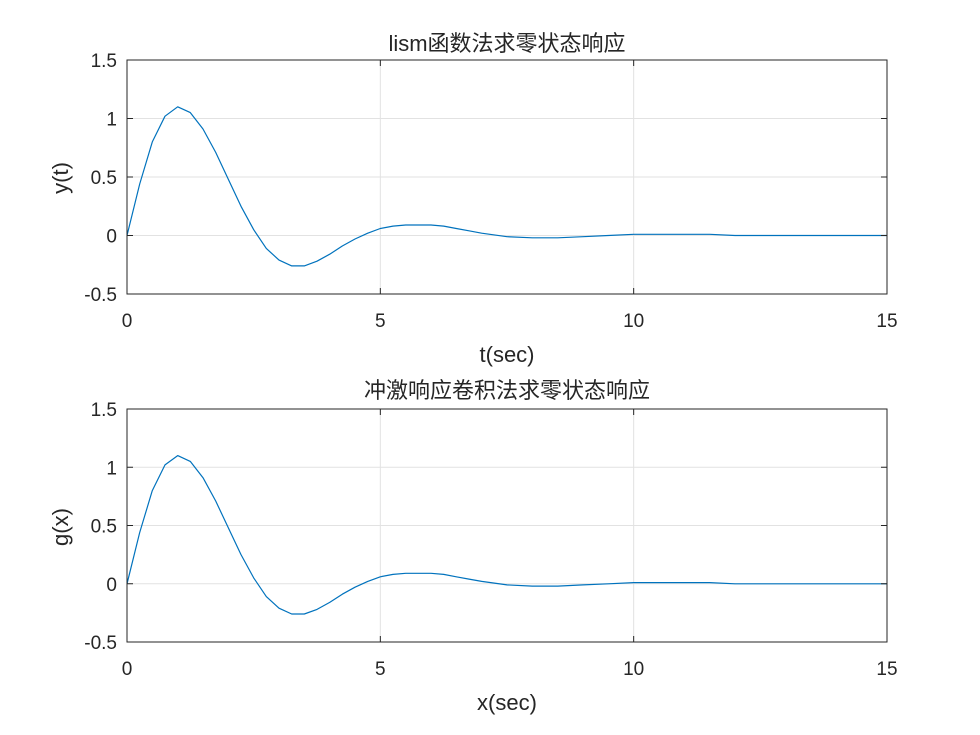  What do you see at coordinates (60, 527) in the screenshot?
I see `y-axis-label: g(x)` at bounding box center [60, 527].